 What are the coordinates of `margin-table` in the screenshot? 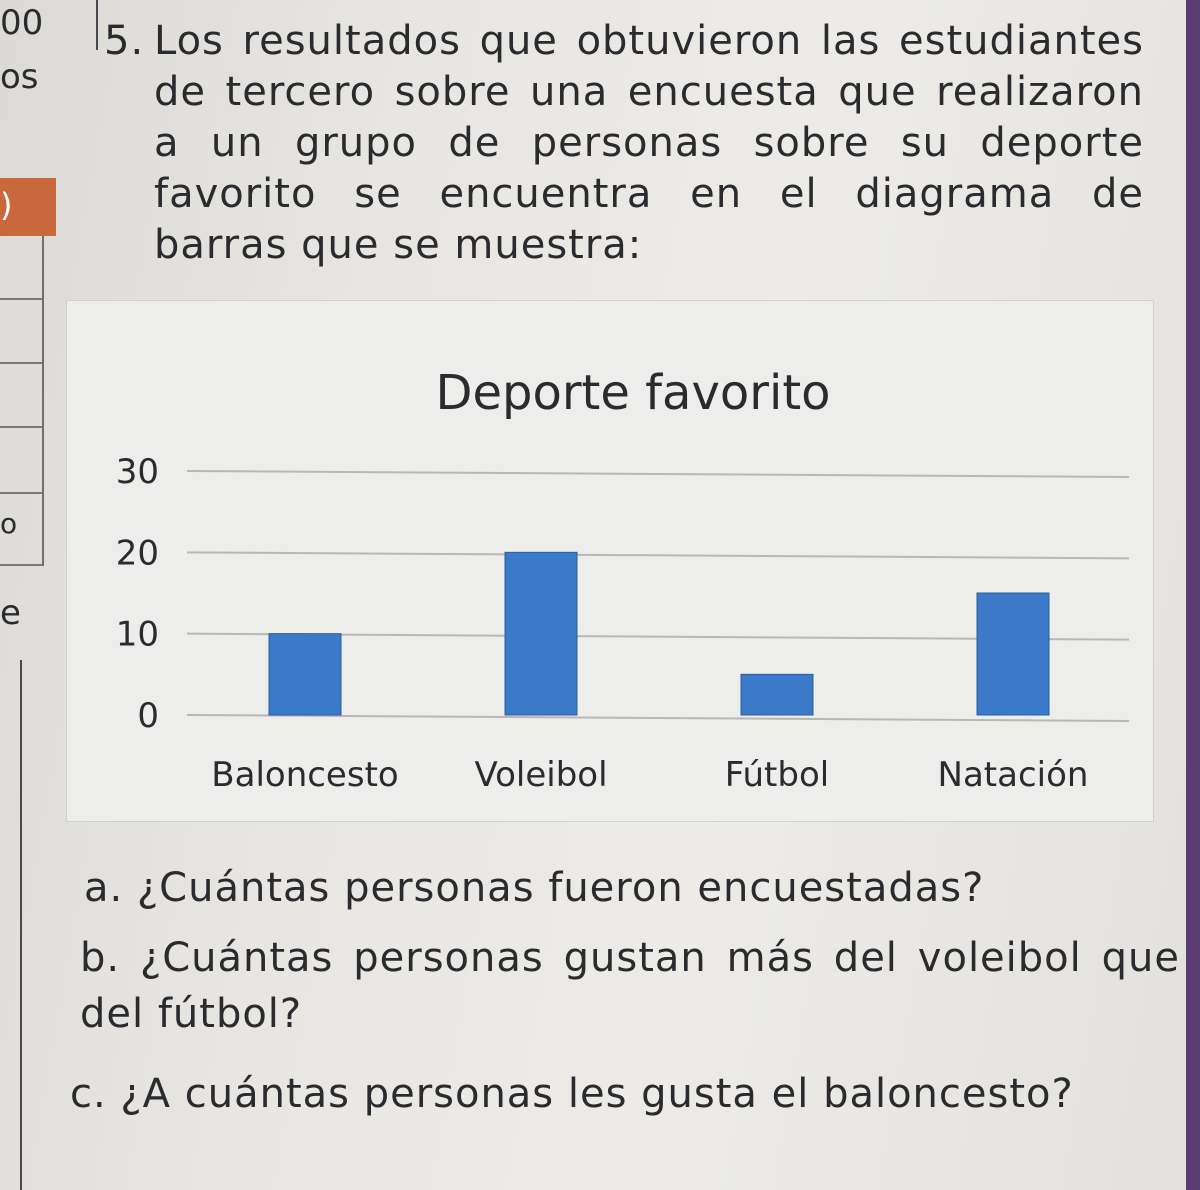 It's located at (22, 401).